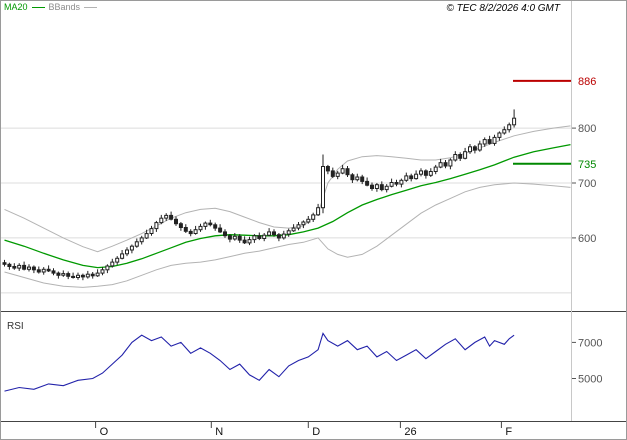 The width and height of the screenshot is (627, 440). I want to click on rsi-tick-label: 5000, so click(590, 380).